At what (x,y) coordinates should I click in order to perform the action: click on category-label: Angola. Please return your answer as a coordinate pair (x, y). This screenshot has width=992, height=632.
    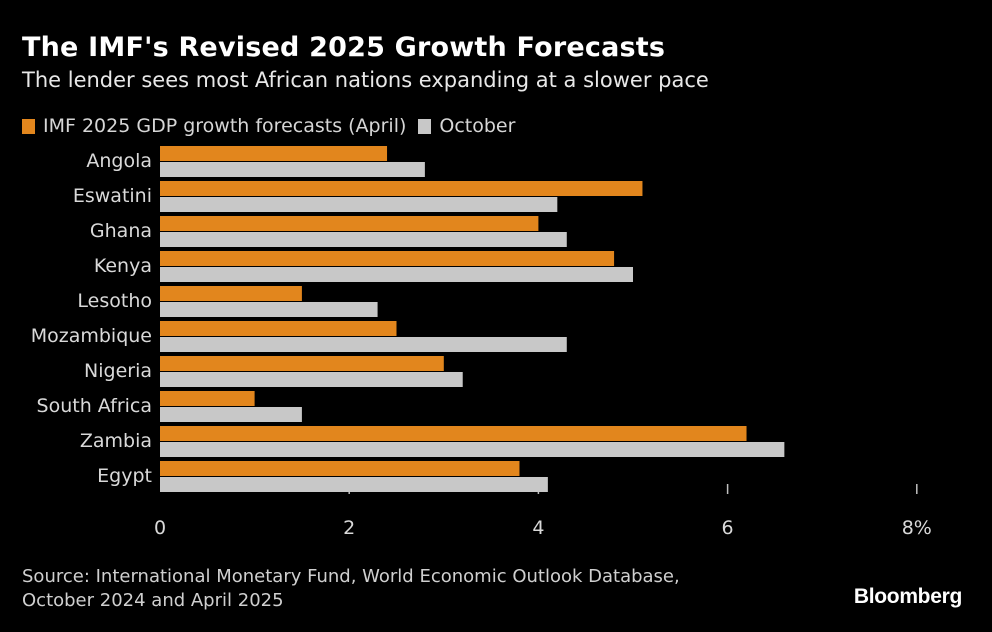
    Looking at the image, I should click on (119, 161).